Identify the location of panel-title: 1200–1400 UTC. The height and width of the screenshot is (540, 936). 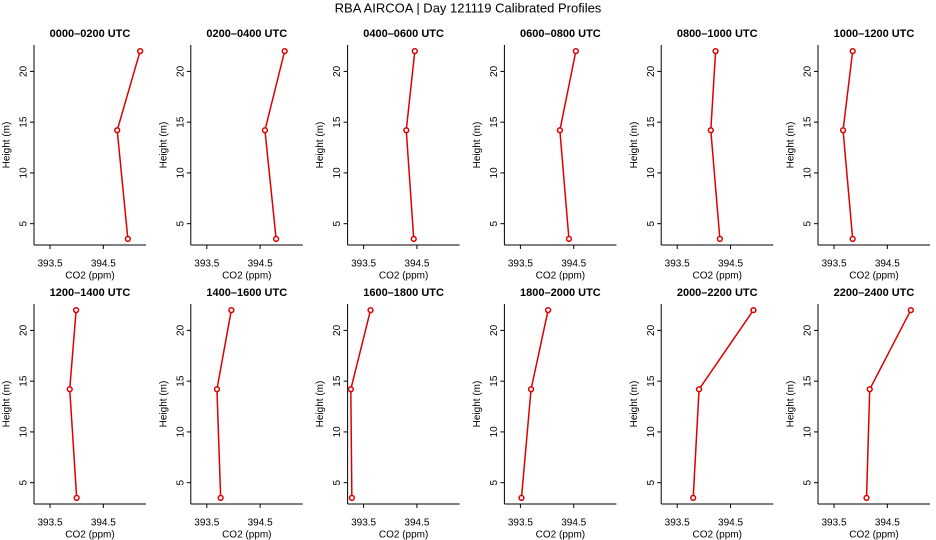
(90, 293).